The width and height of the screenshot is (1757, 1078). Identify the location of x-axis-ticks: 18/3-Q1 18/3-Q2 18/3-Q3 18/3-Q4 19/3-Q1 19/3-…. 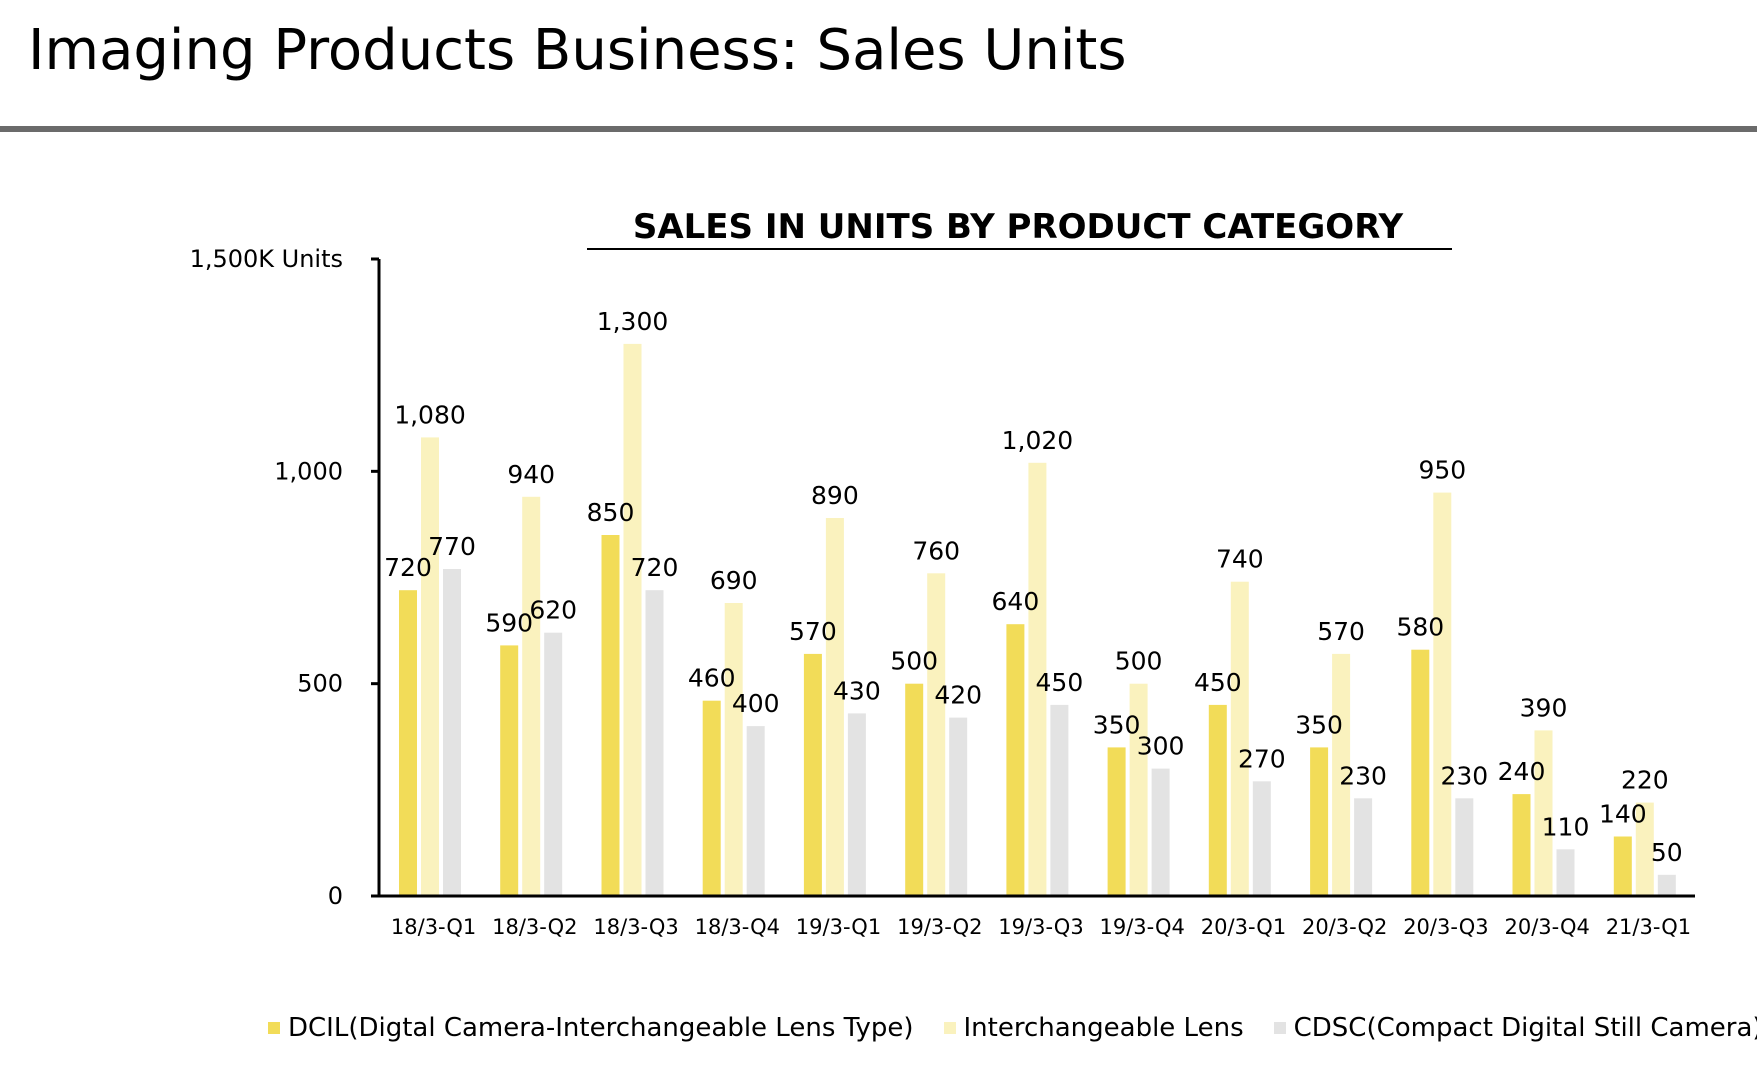
(1041, 927).